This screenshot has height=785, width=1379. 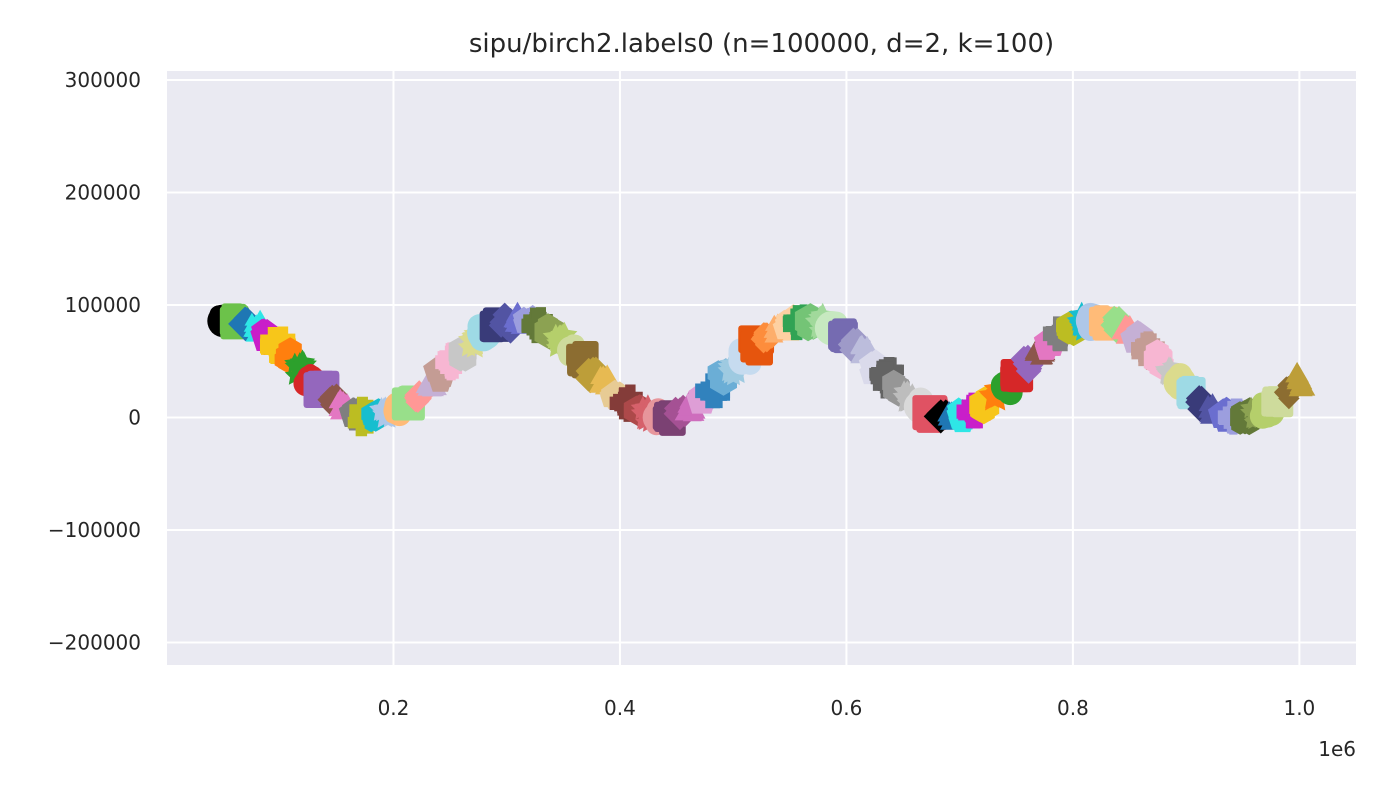 What do you see at coordinates (103, 305) in the screenshot?
I see `y-tick-label: 100000` at bounding box center [103, 305].